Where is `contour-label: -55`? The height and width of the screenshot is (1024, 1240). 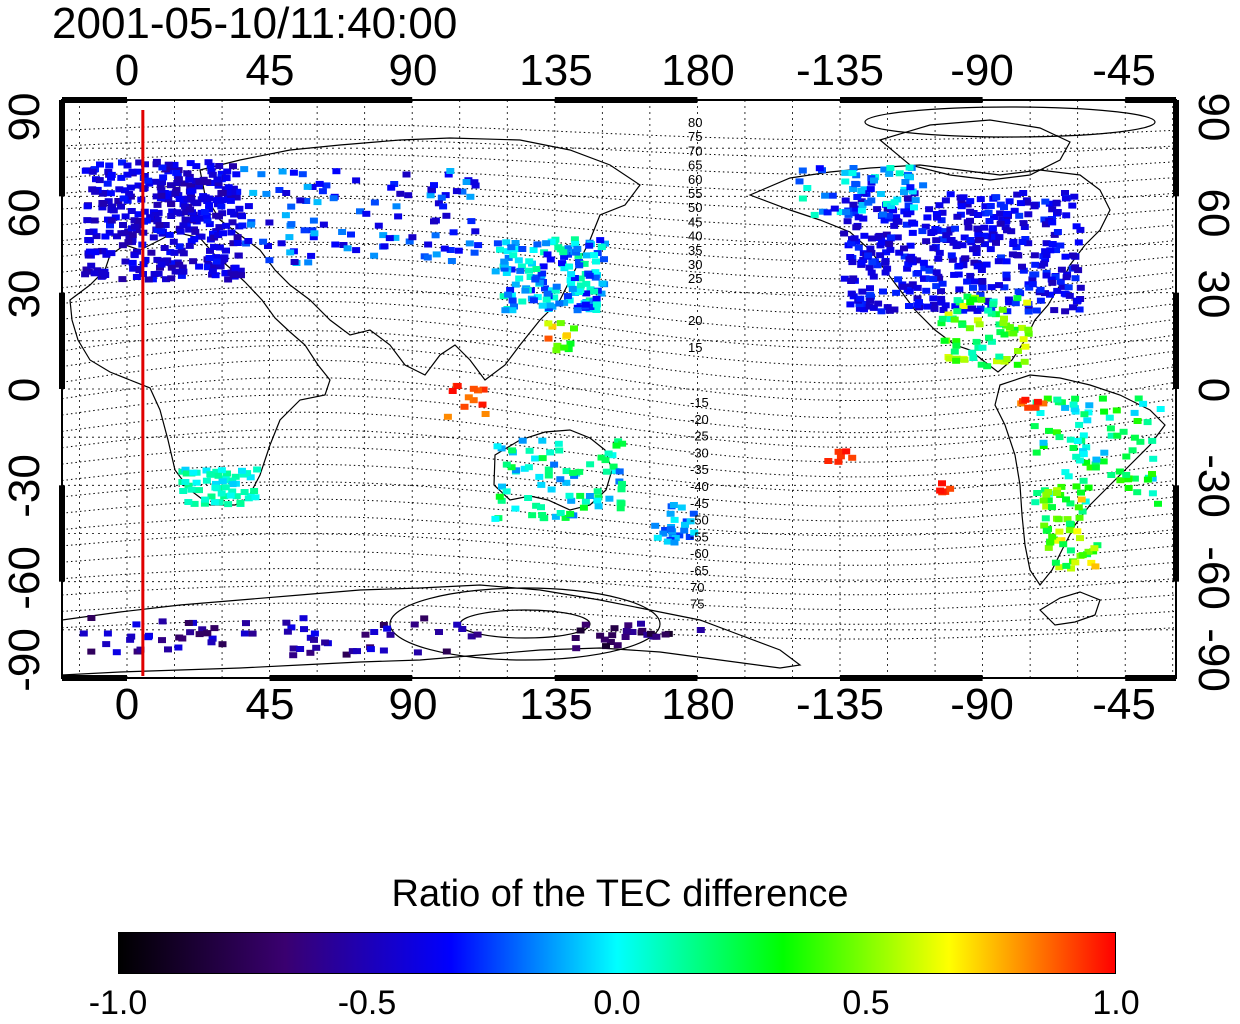 contour-label: -55 is located at coordinates (699, 536).